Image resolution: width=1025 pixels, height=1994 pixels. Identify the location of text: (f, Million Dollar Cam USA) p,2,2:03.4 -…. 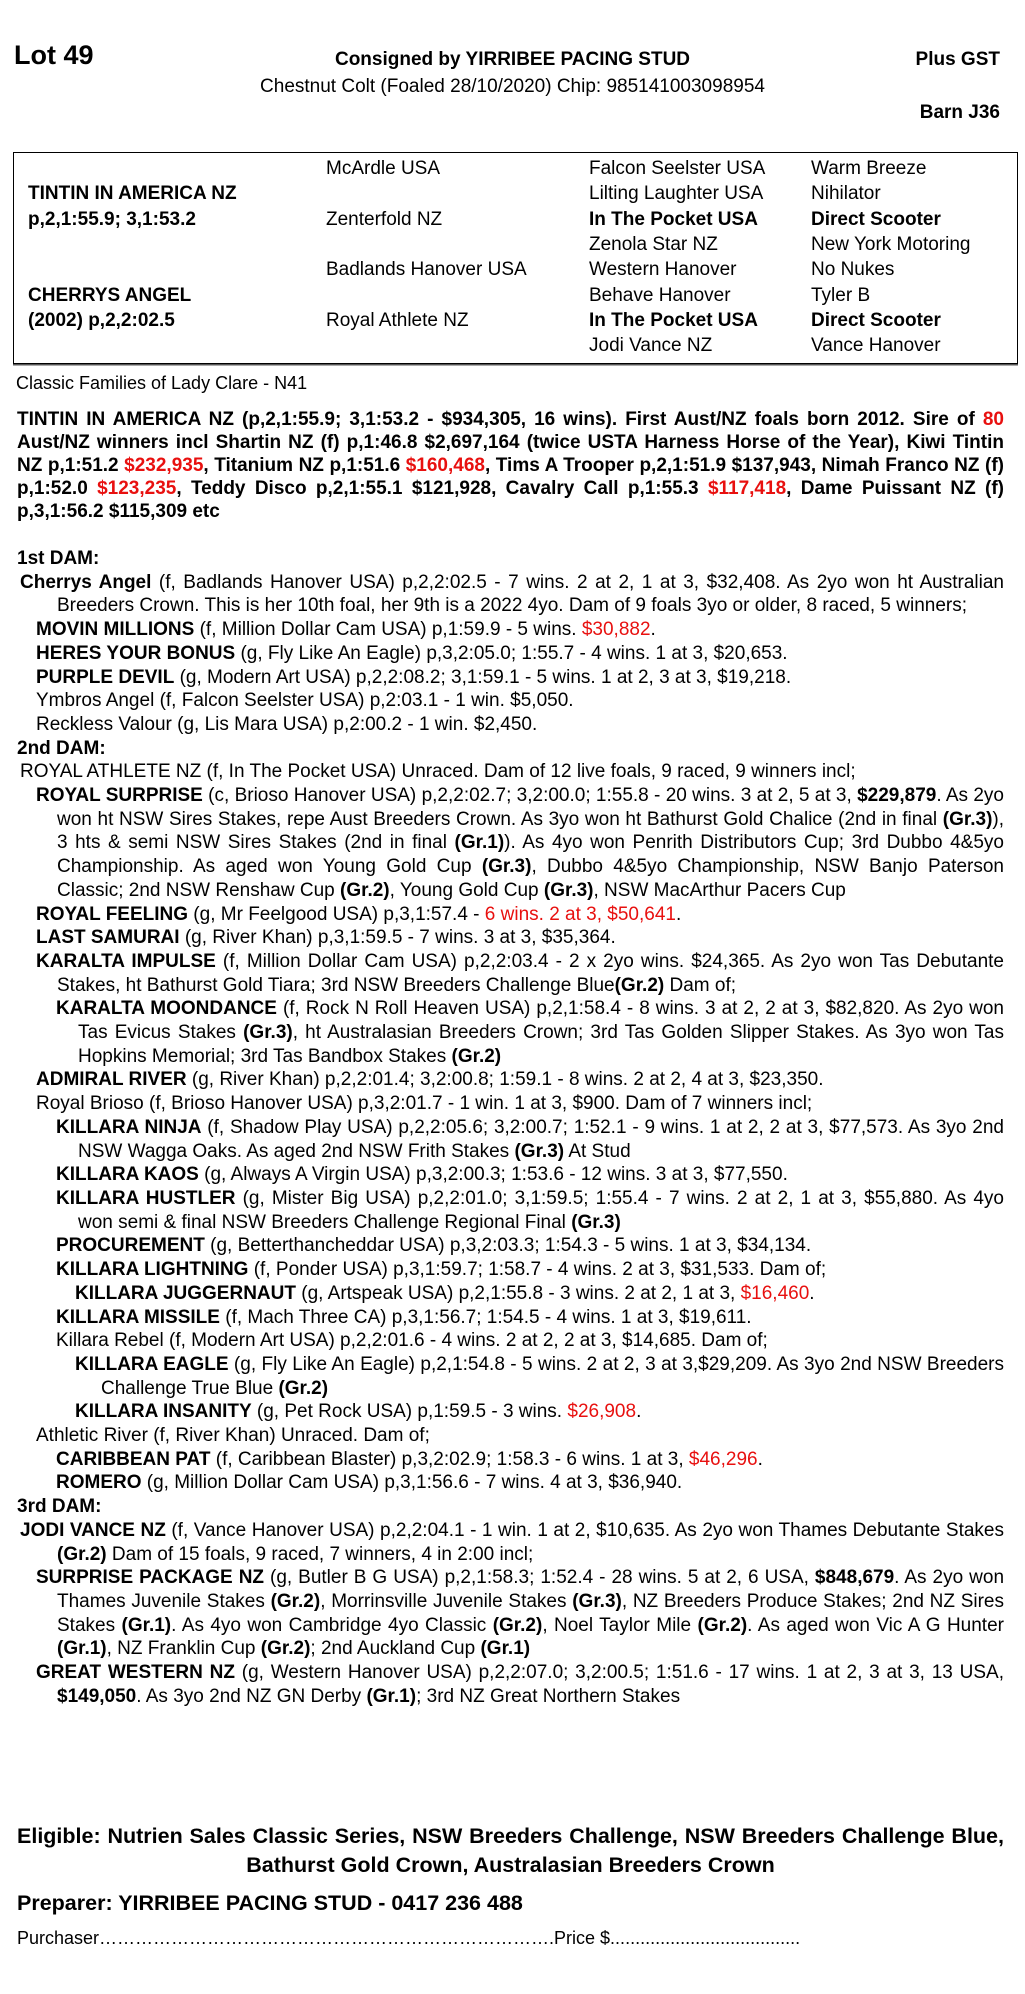
(530, 973).